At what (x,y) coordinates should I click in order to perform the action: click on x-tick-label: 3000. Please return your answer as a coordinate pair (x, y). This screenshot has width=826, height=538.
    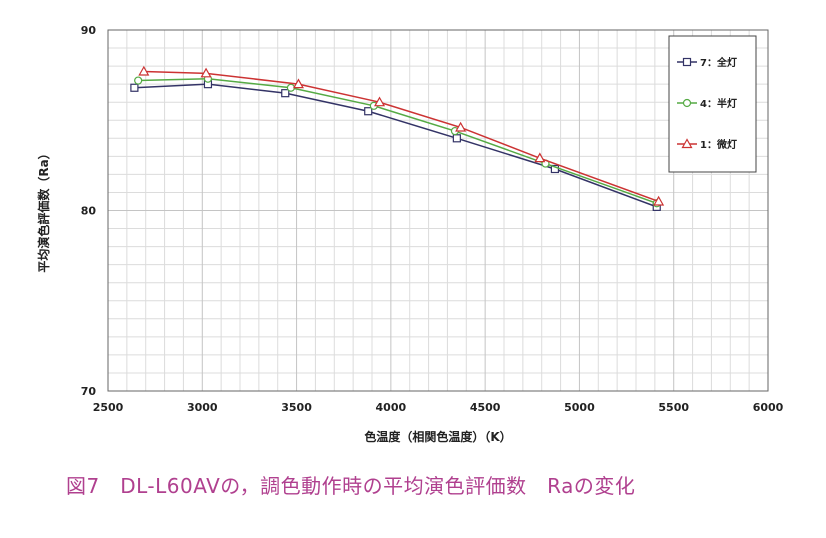
    Looking at the image, I should click on (202, 407).